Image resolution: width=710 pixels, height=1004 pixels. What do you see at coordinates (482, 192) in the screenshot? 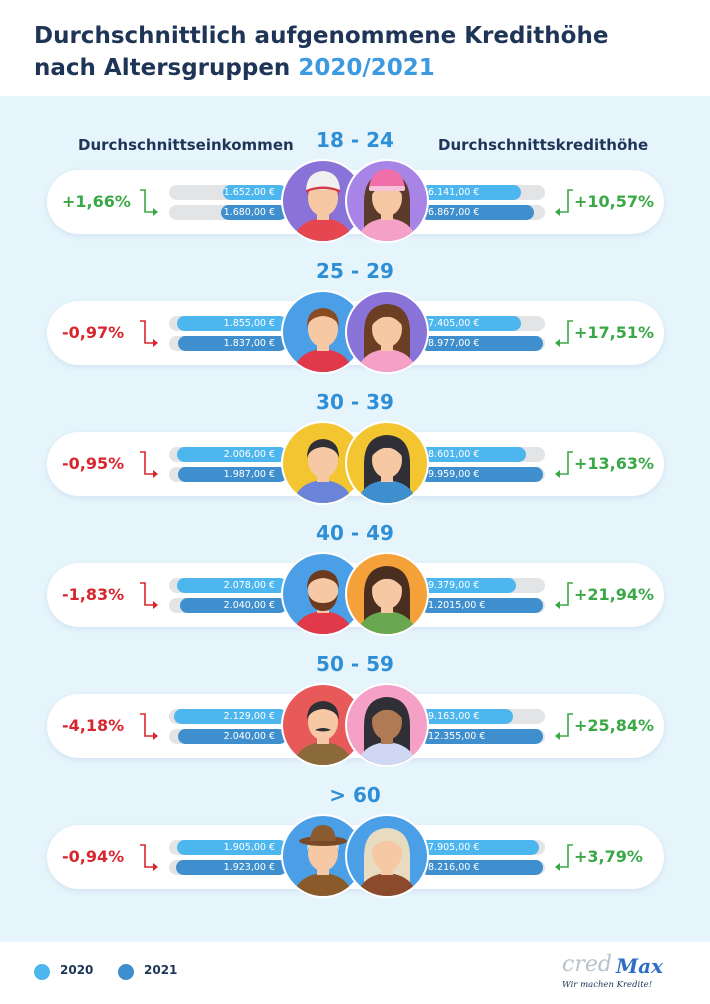
I see `credit-bar-track-2020: 6.141,00 €` at bounding box center [482, 192].